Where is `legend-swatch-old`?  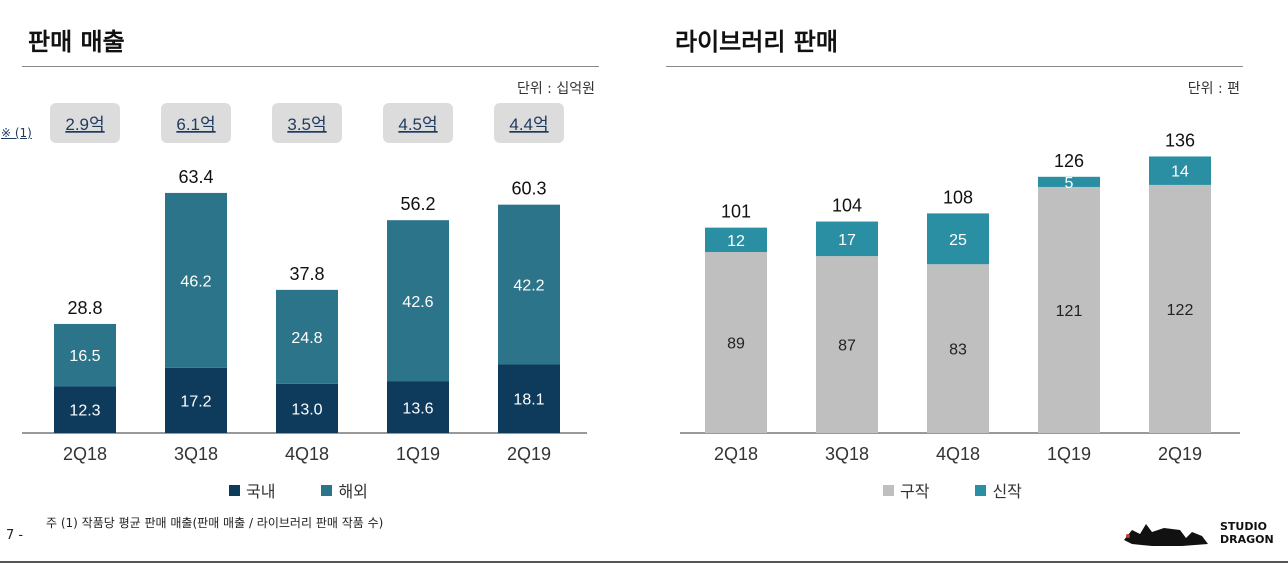 legend-swatch-old is located at coordinates (888, 490).